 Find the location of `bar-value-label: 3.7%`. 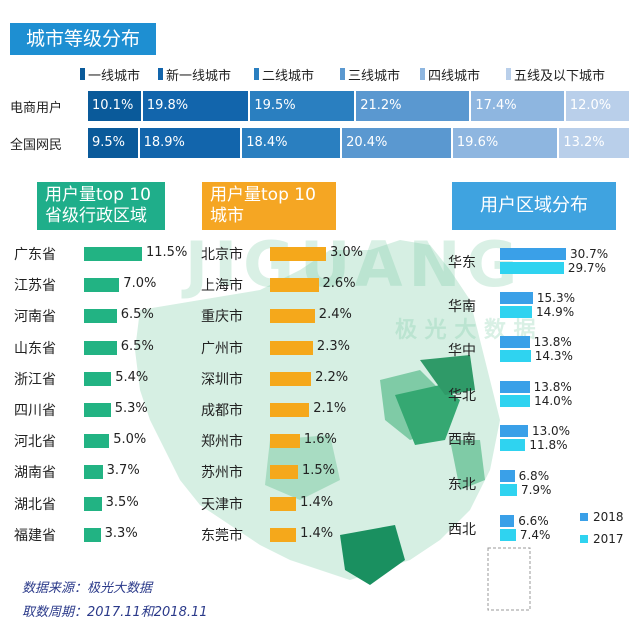

bar-value-label: 3.7% is located at coordinates (123, 471).